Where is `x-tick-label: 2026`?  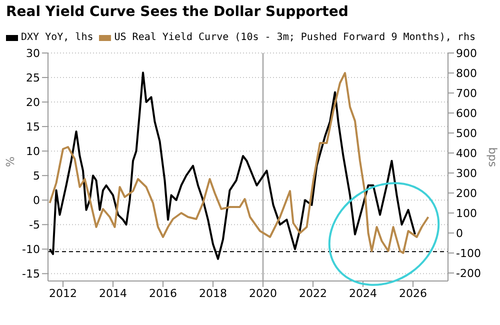
x-tick-label: 2026 is located at coordinates (413, 293).